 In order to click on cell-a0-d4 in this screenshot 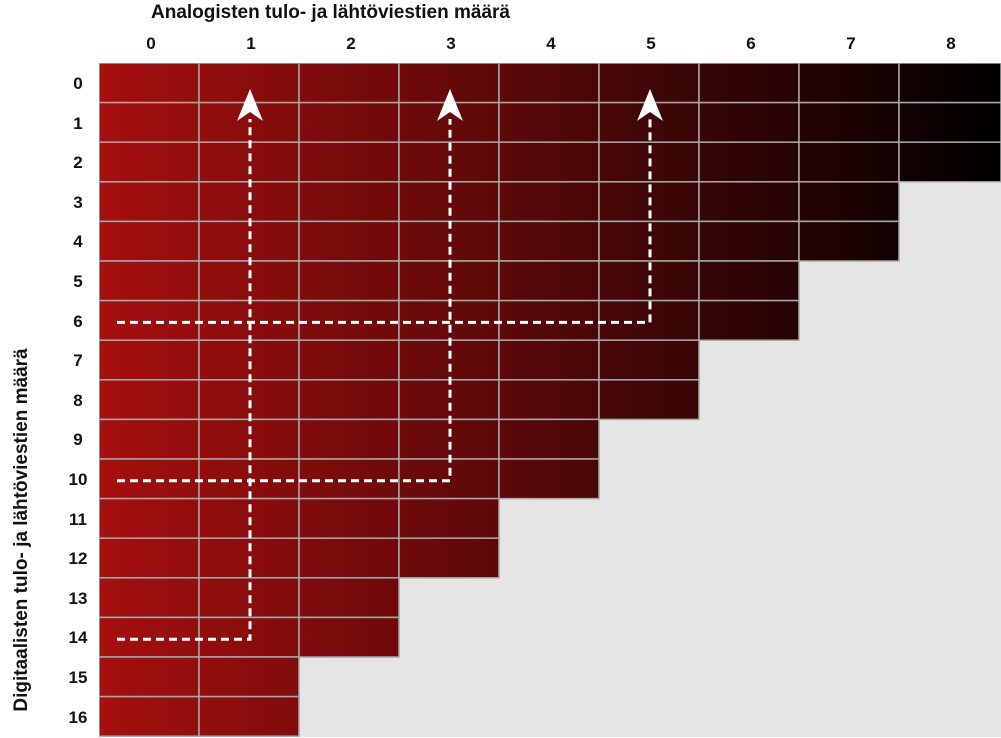, I will do `click(149, 241)`.